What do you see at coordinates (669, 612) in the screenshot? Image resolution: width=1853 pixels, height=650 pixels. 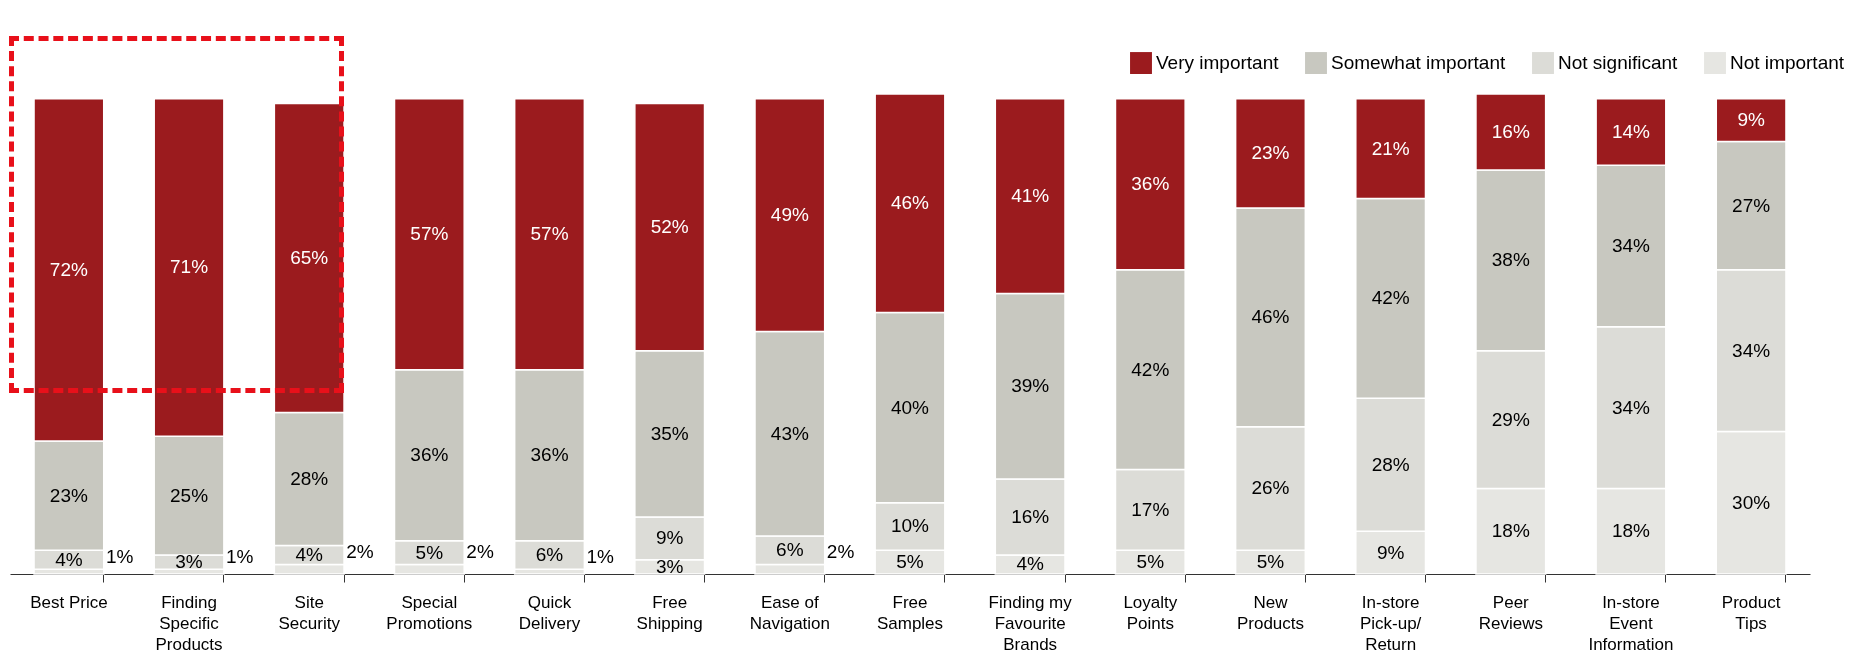 I see `x-tick-label: Free Shipping` at bounding box center [669, 612].